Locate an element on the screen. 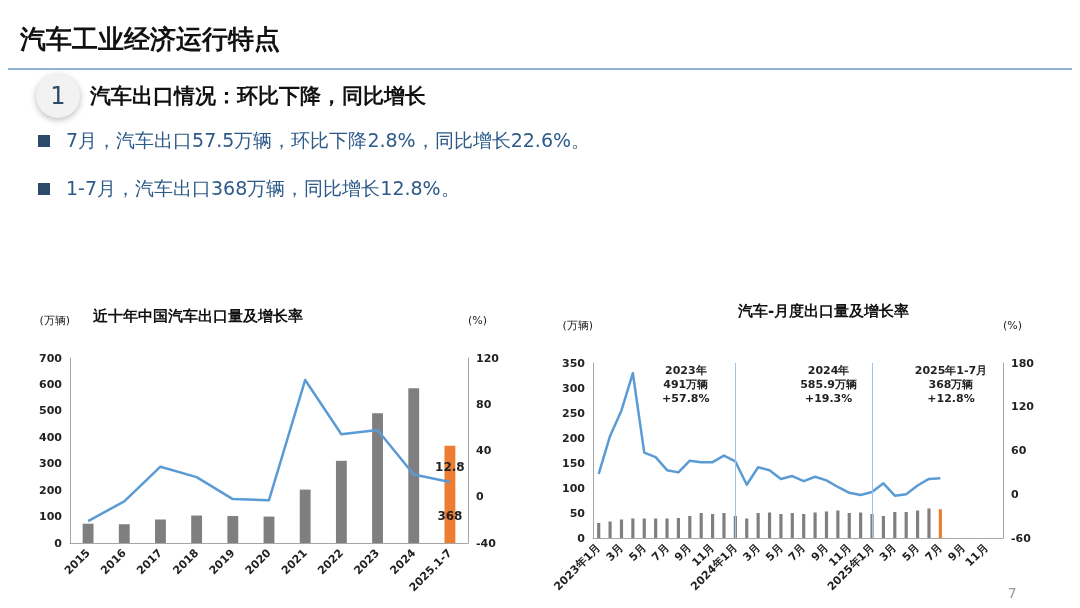  annotation: 2025年1-7月 368万辆 +12.8% is located at coordinates (951, 384).